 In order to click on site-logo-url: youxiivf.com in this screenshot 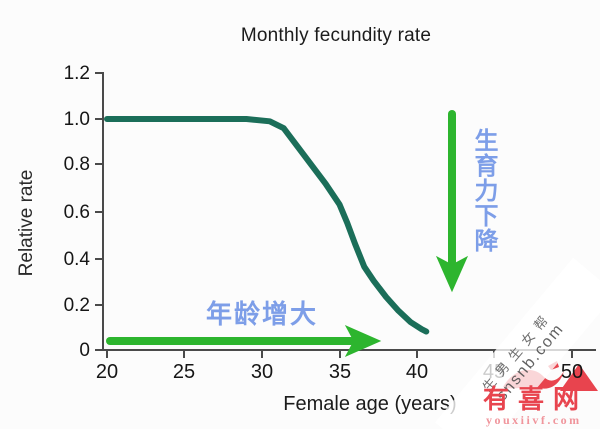, I will do `click(534, 420)`.